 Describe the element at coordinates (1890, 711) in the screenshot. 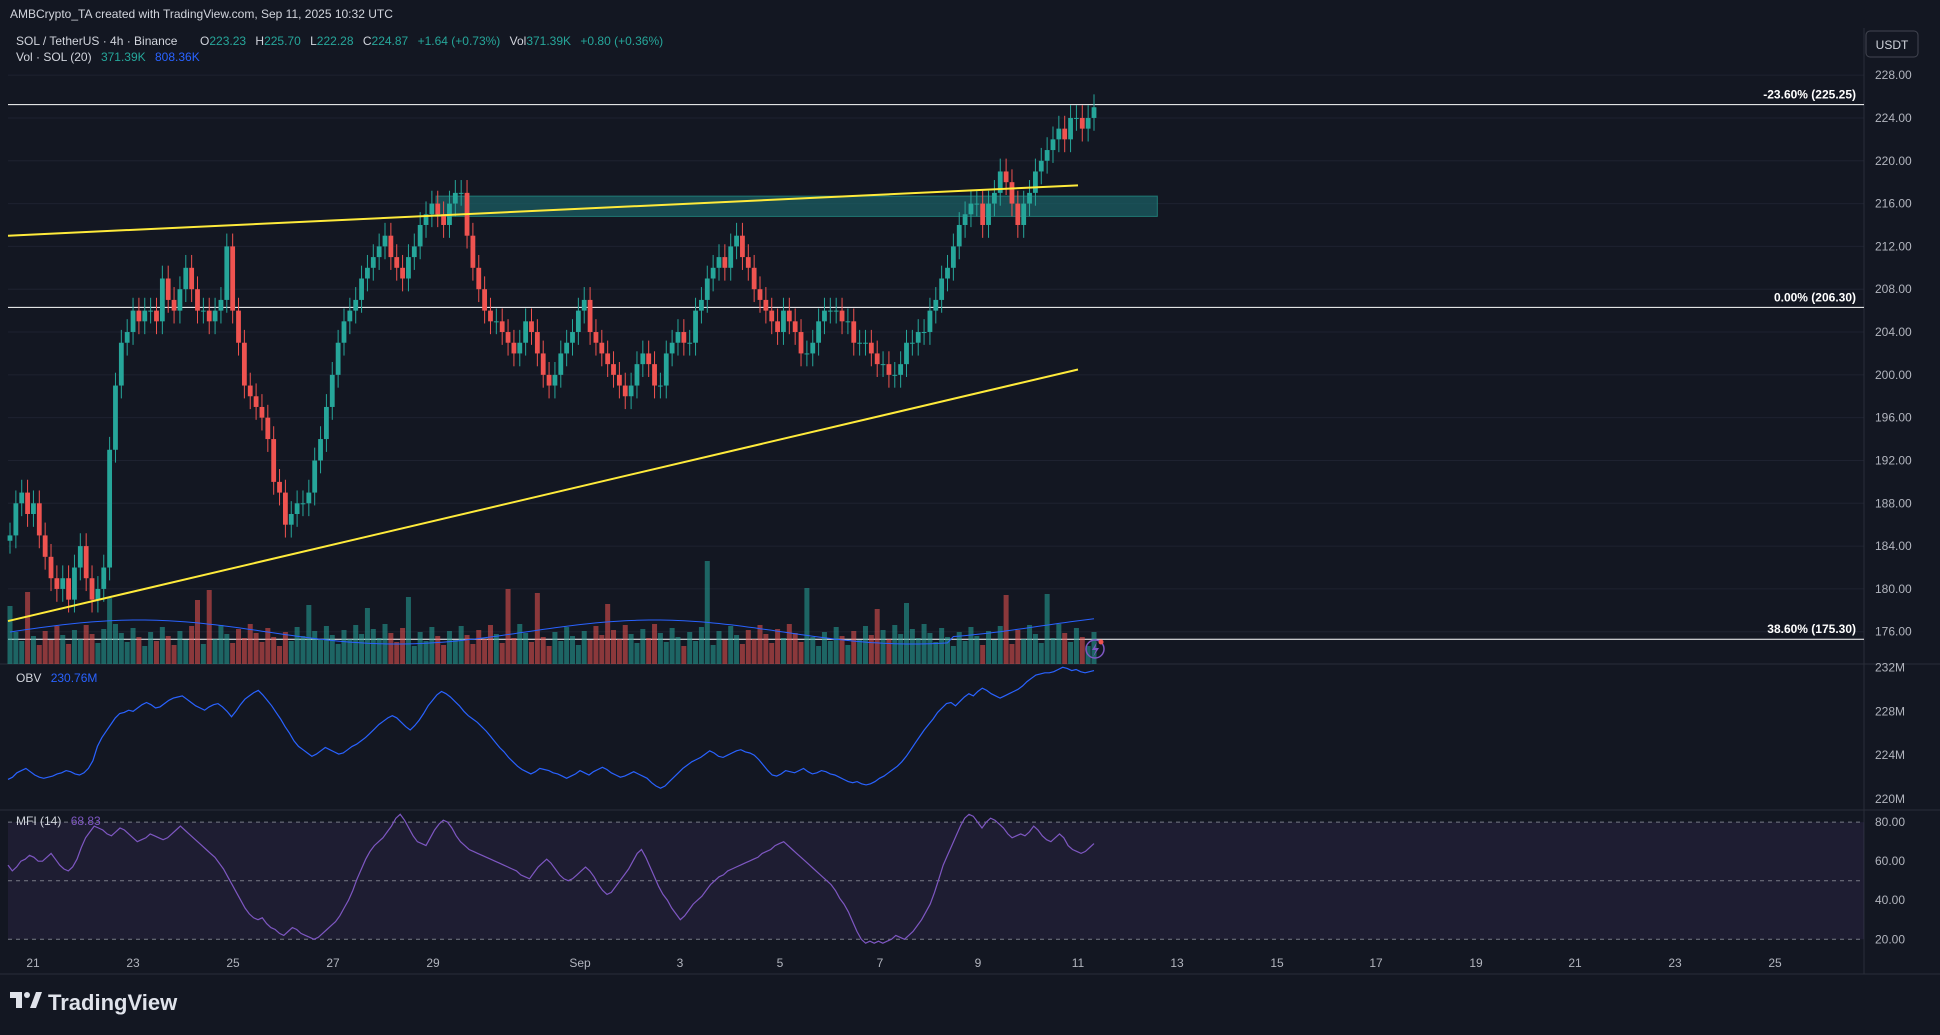

I see `obv-tick-label: 228M` at that location.